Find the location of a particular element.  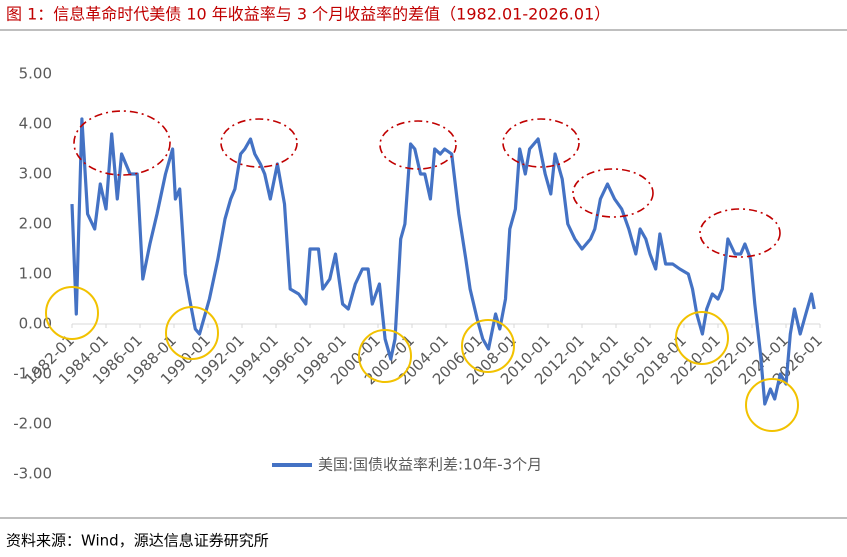

y-tick-label: 1.00 is located at coordinates (35, 274).